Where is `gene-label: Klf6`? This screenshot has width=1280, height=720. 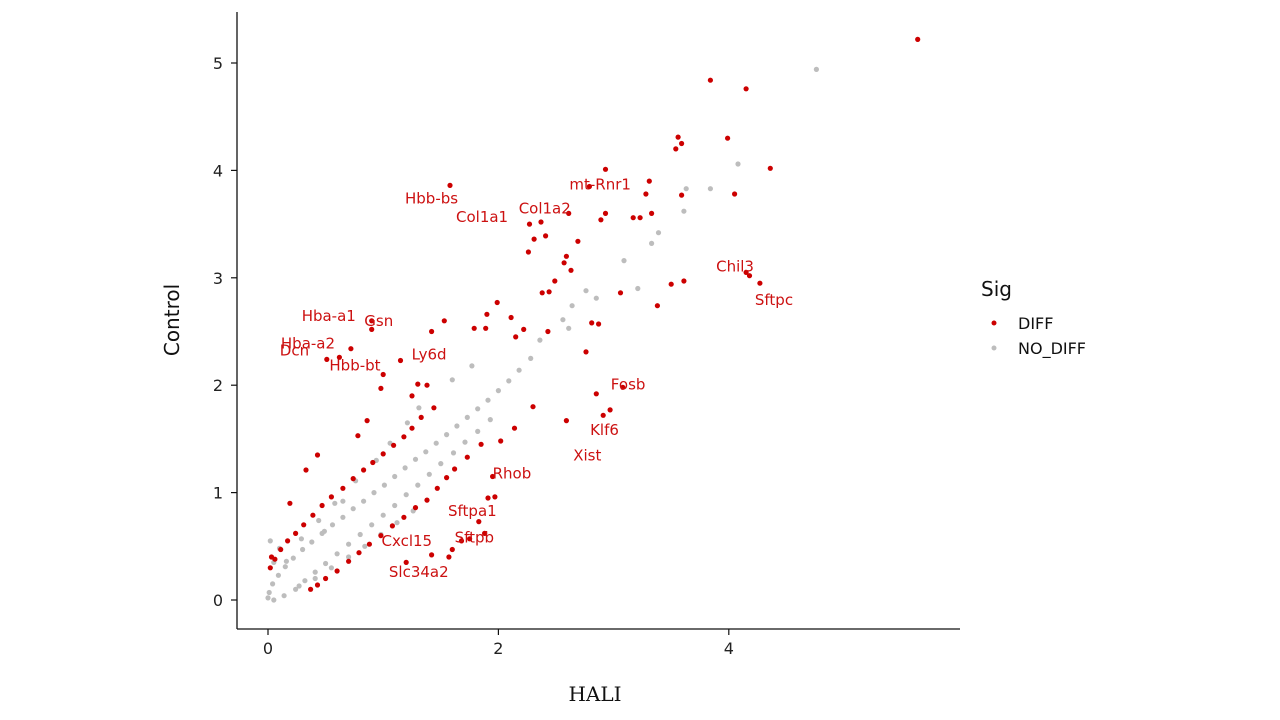
gene-label: Klf6 is located at coordinates (604, 430).